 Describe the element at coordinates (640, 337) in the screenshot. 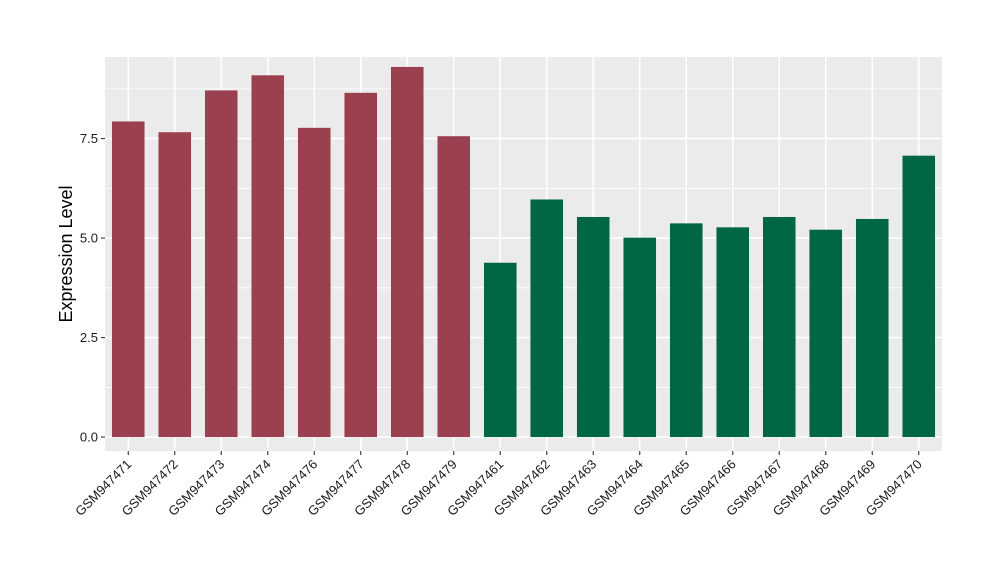

I see `bar-GSM947464` at that location.